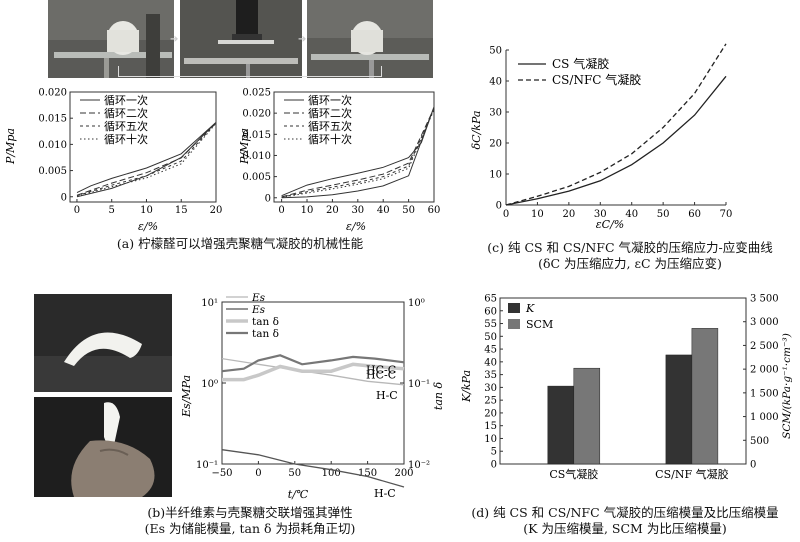  Describe the element at coordinates (250, 71) in the screenshot. I see `bracket-line` at that location.